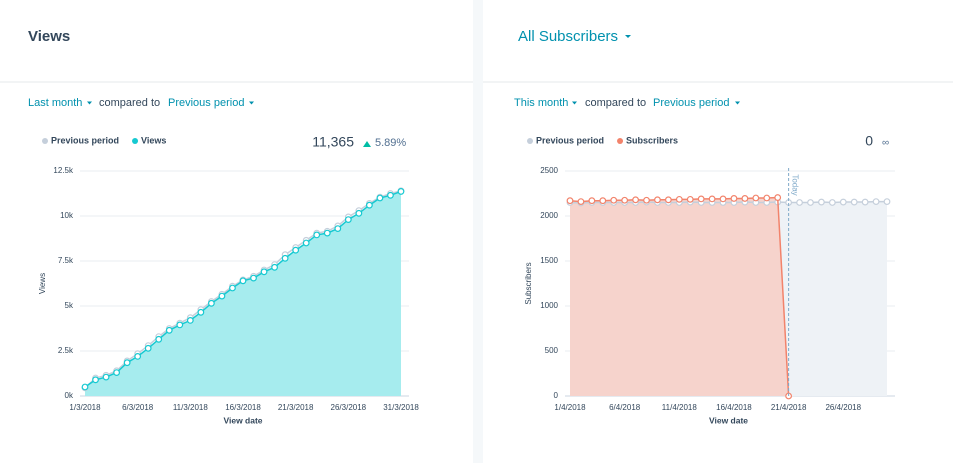 The image size is (953, 463). Describe the element at coordinates (55, 103) in the screenshot. I see `period-dropdown: Last month` at that location.